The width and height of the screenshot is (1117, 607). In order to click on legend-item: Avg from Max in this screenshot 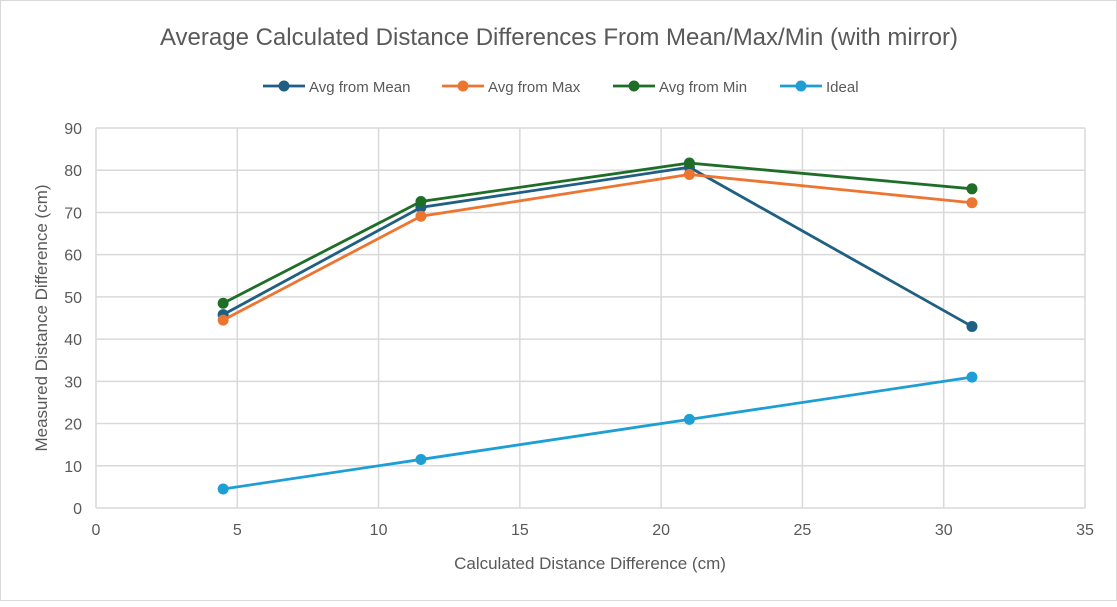, I will do `click(511, 87)`.